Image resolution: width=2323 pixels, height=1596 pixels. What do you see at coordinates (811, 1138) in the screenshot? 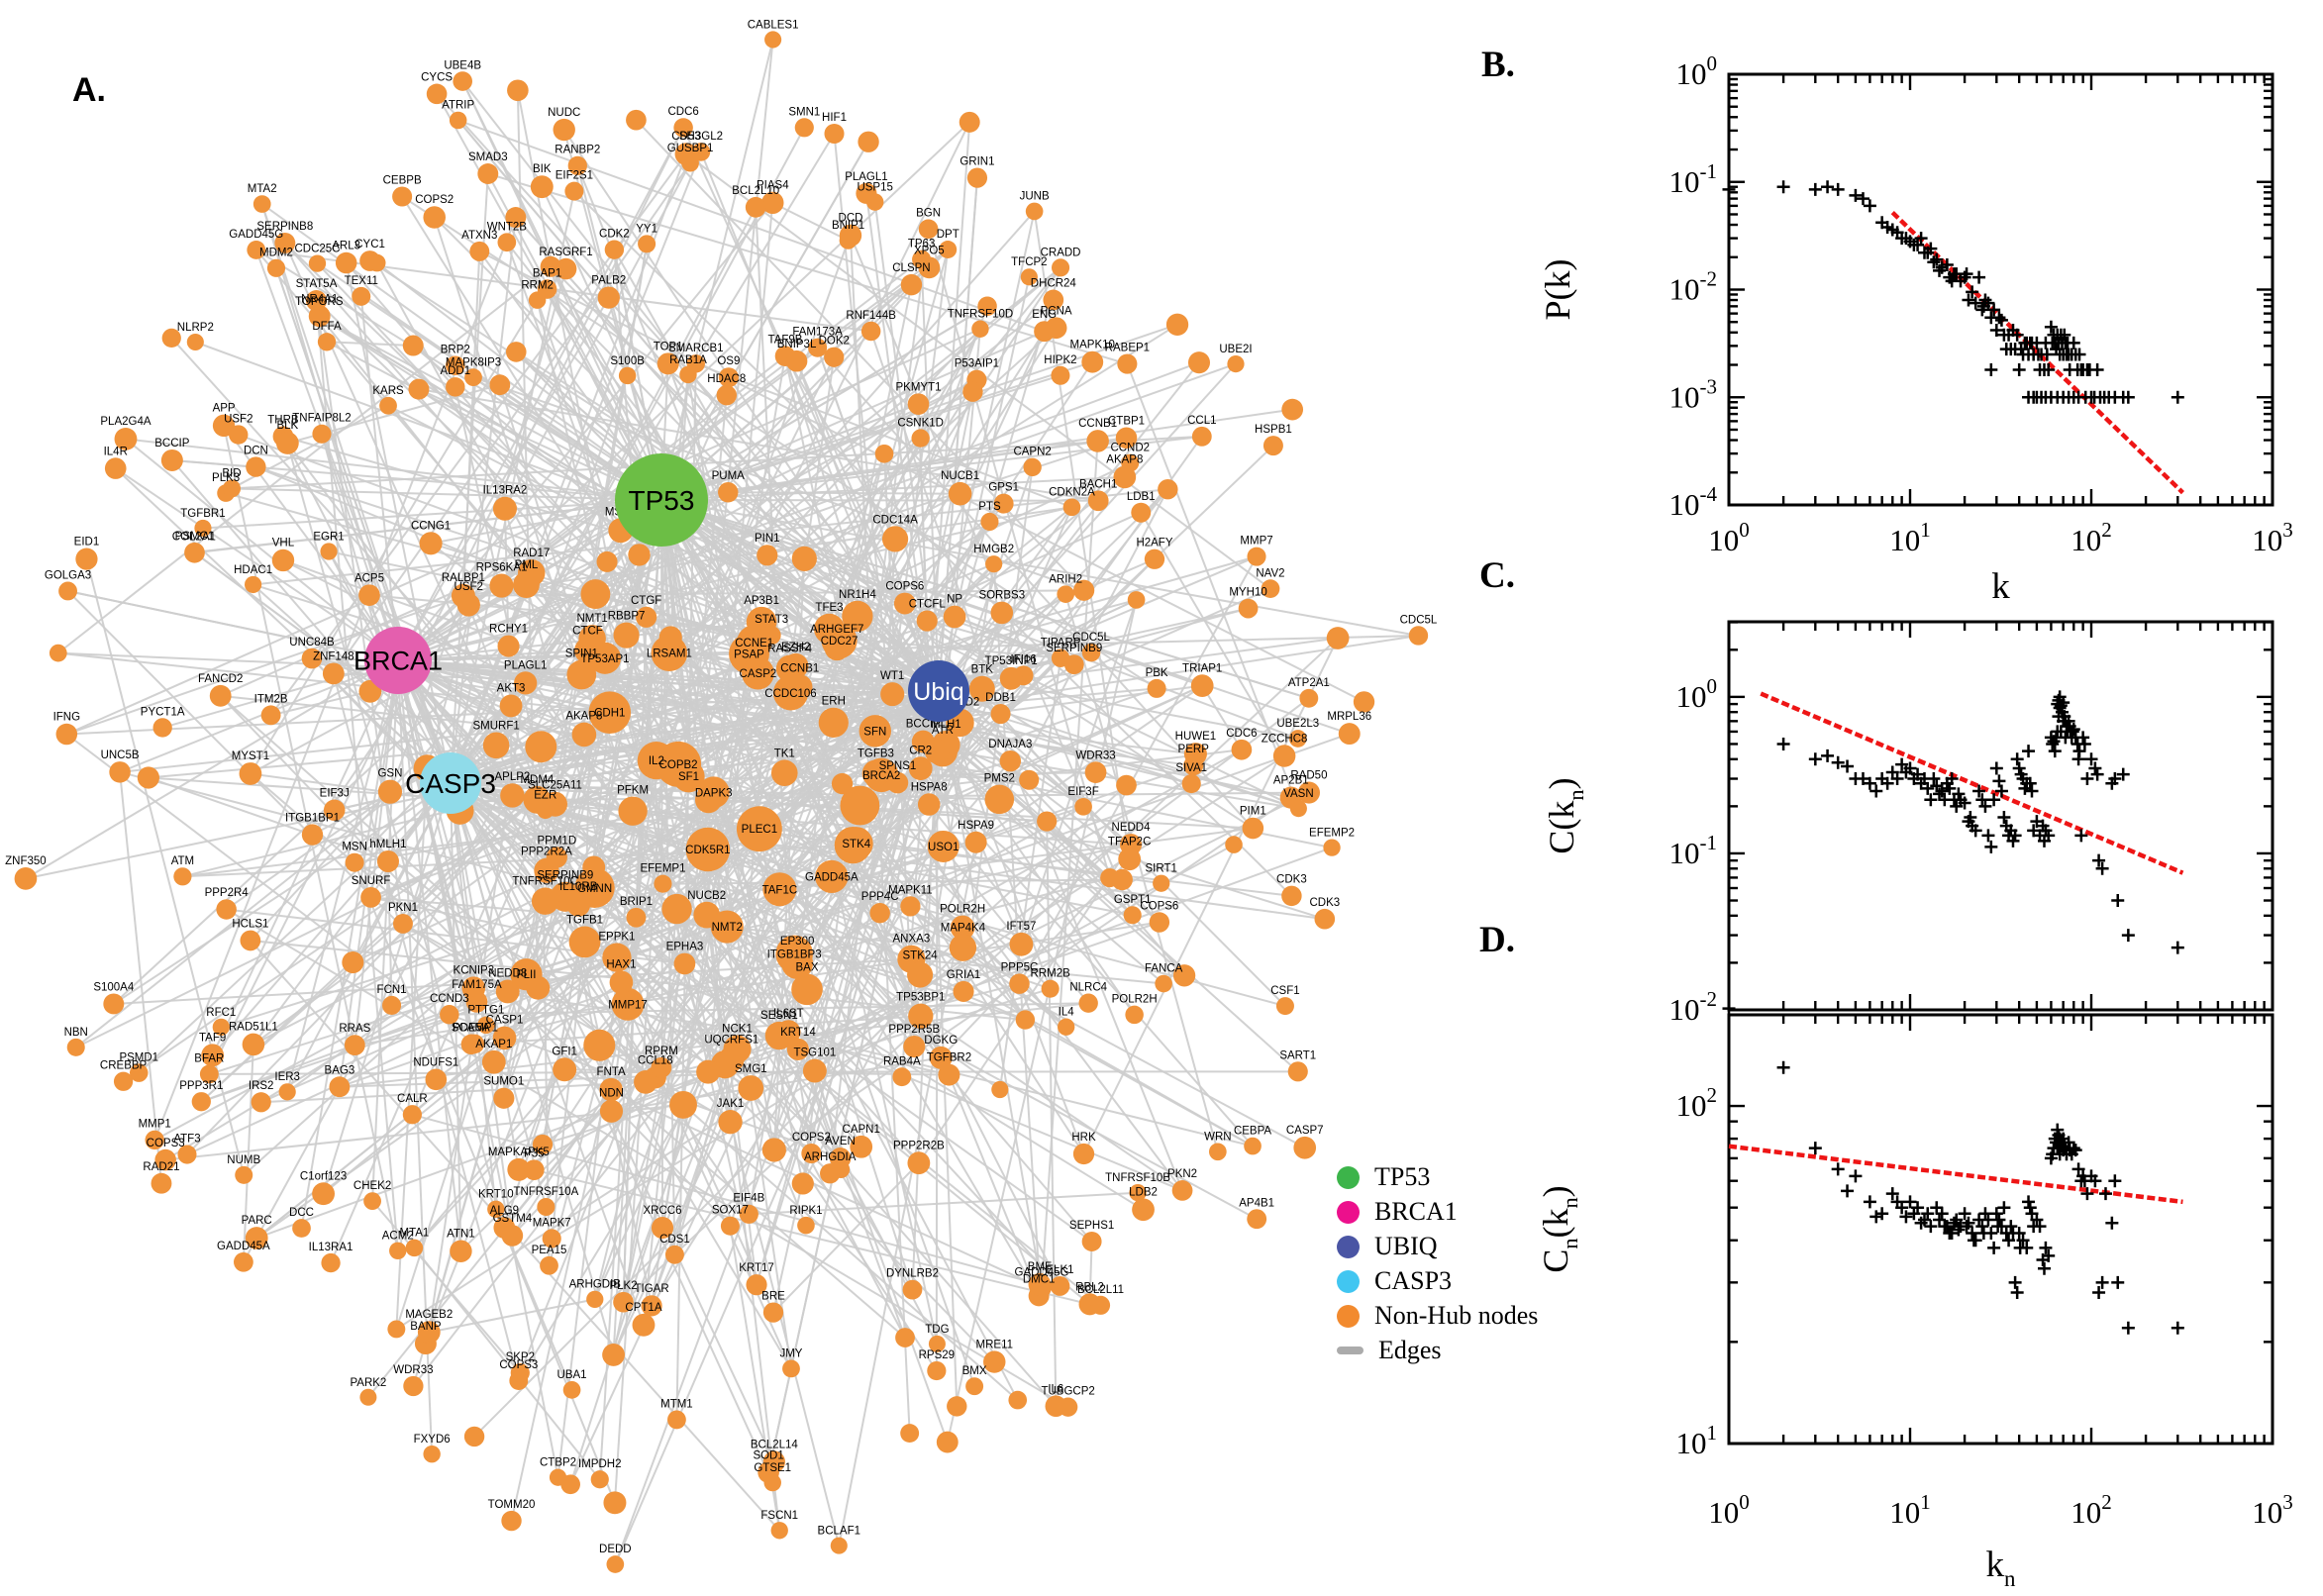
I see `svg-text: COPS2` at bounding box center [811, 1138].